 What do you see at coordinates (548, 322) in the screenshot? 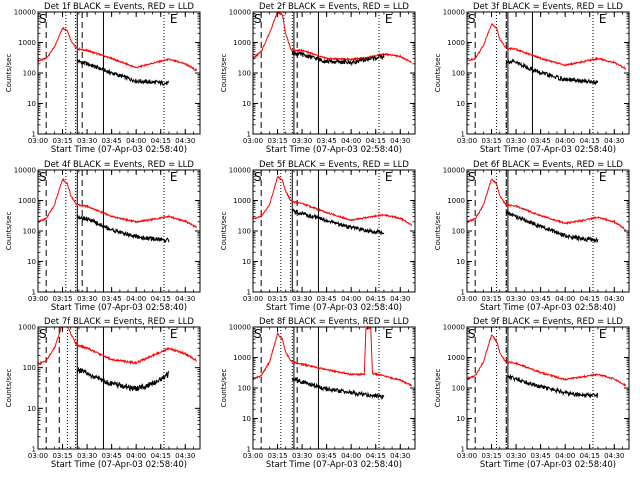
I see `panel-title: Det 9f BLACK = Events, RED = LLD` at bounding box center [548, 322].